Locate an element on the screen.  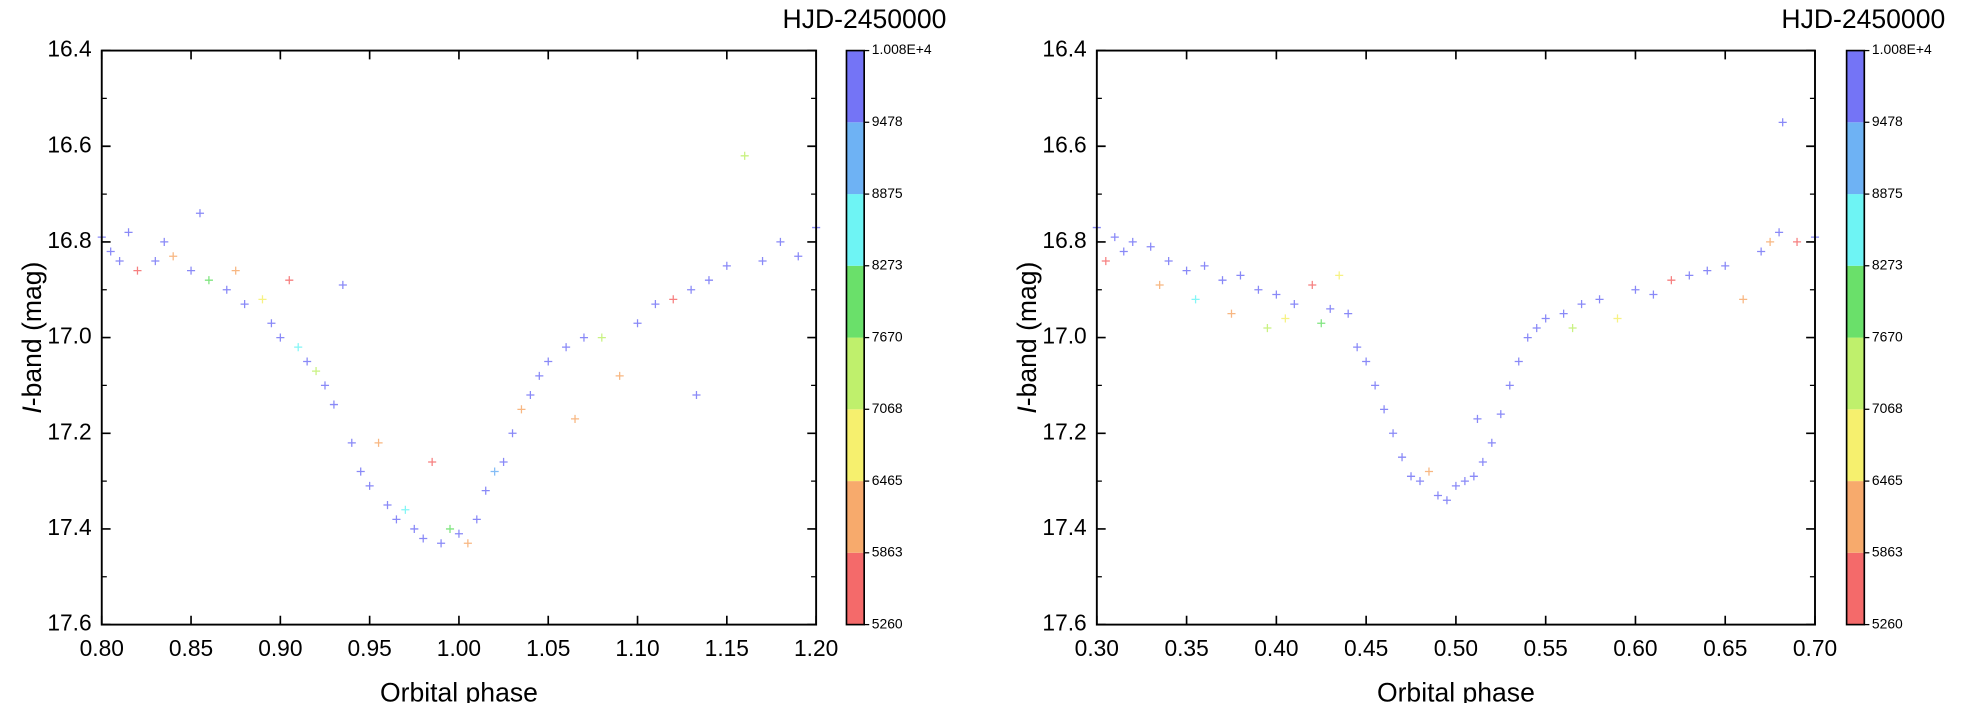
y-tick-label: 16.6 is located at coordinates (69, 144).